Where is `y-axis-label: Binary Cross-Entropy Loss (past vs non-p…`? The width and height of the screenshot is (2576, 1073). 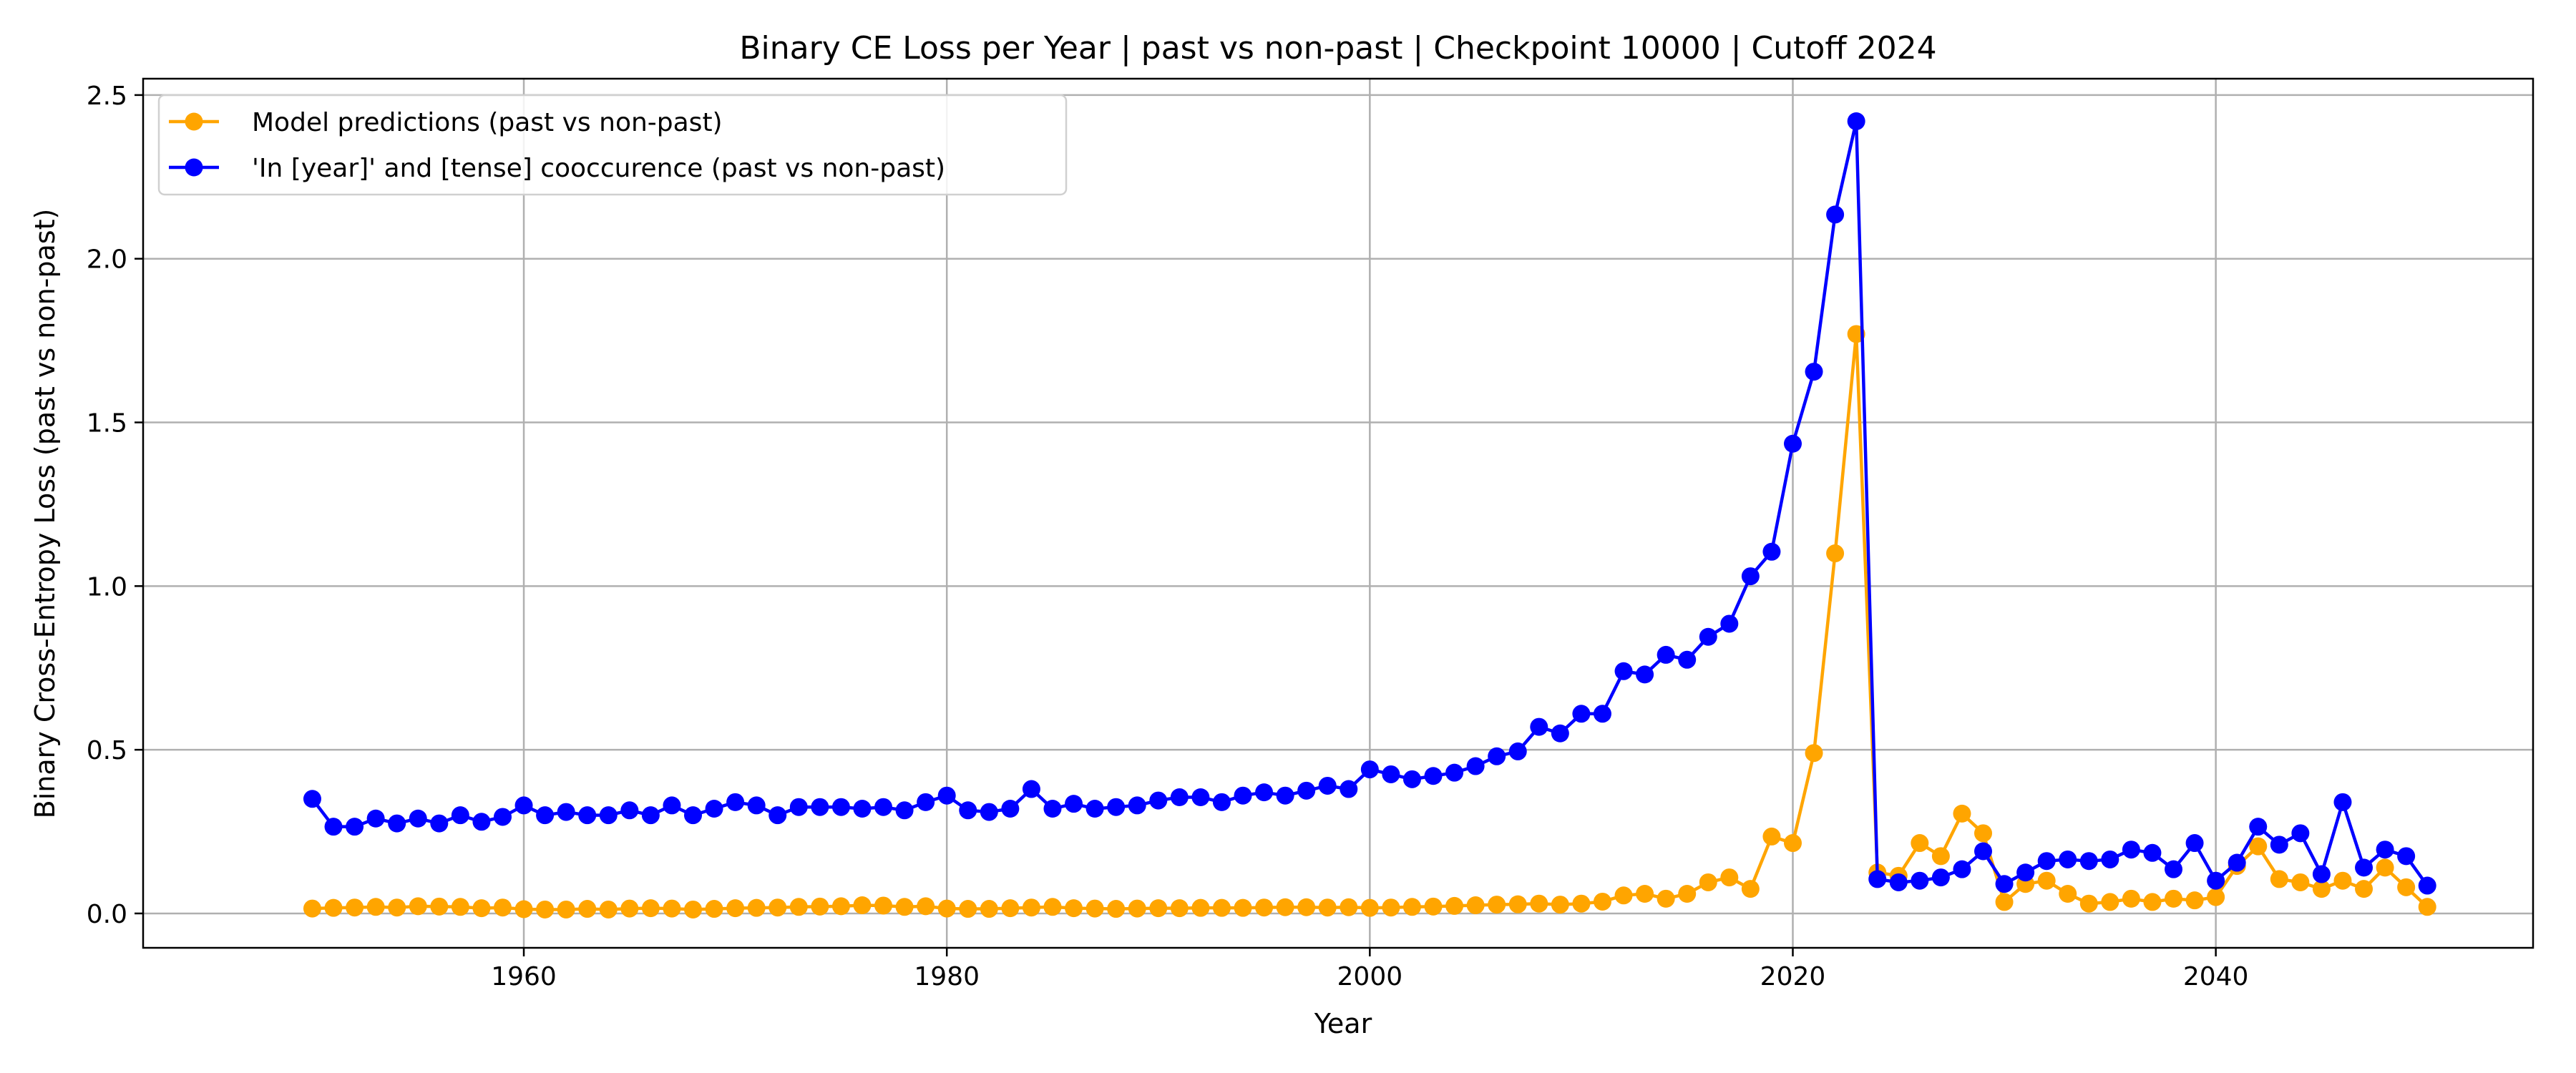
y-axis-label: Binary Cross-Entropy Loss (past vs non-p… is located at coordinates (45, 514).